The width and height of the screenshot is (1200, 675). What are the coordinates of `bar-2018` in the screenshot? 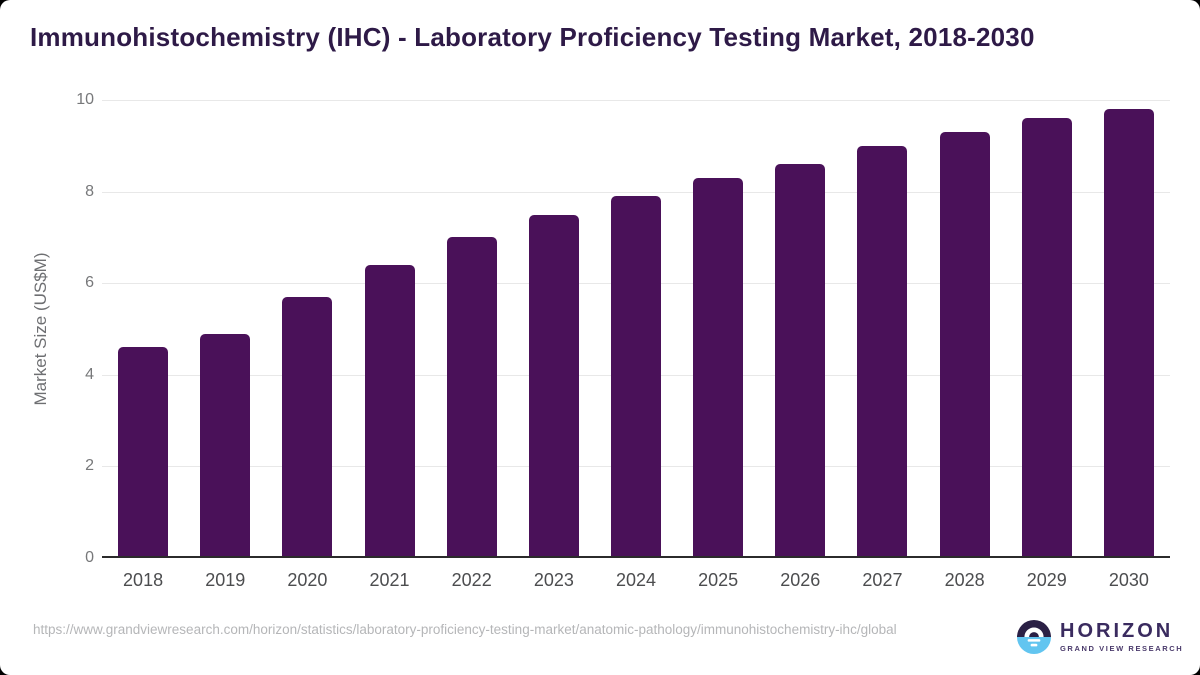 It's located at (143, 451).